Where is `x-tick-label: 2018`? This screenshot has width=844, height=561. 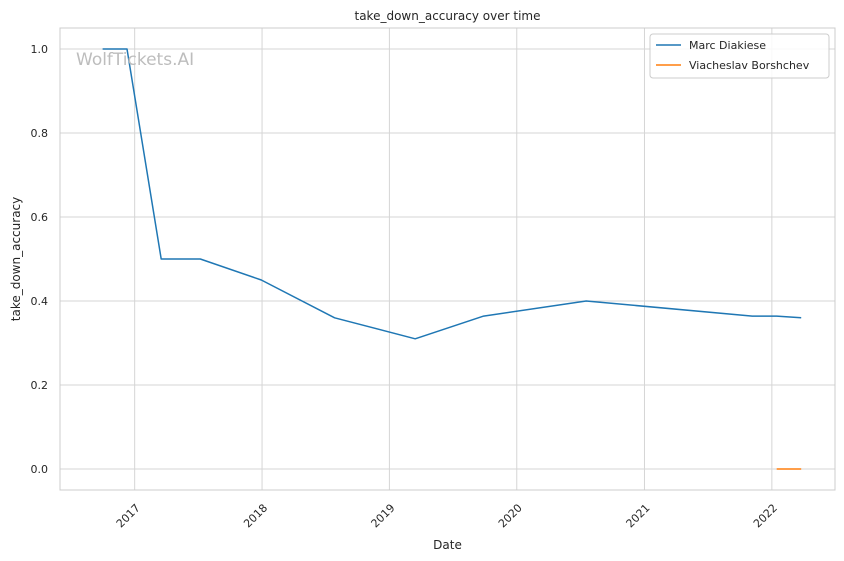
x-tick-label: 2018 is located at coordinates (255, 515).